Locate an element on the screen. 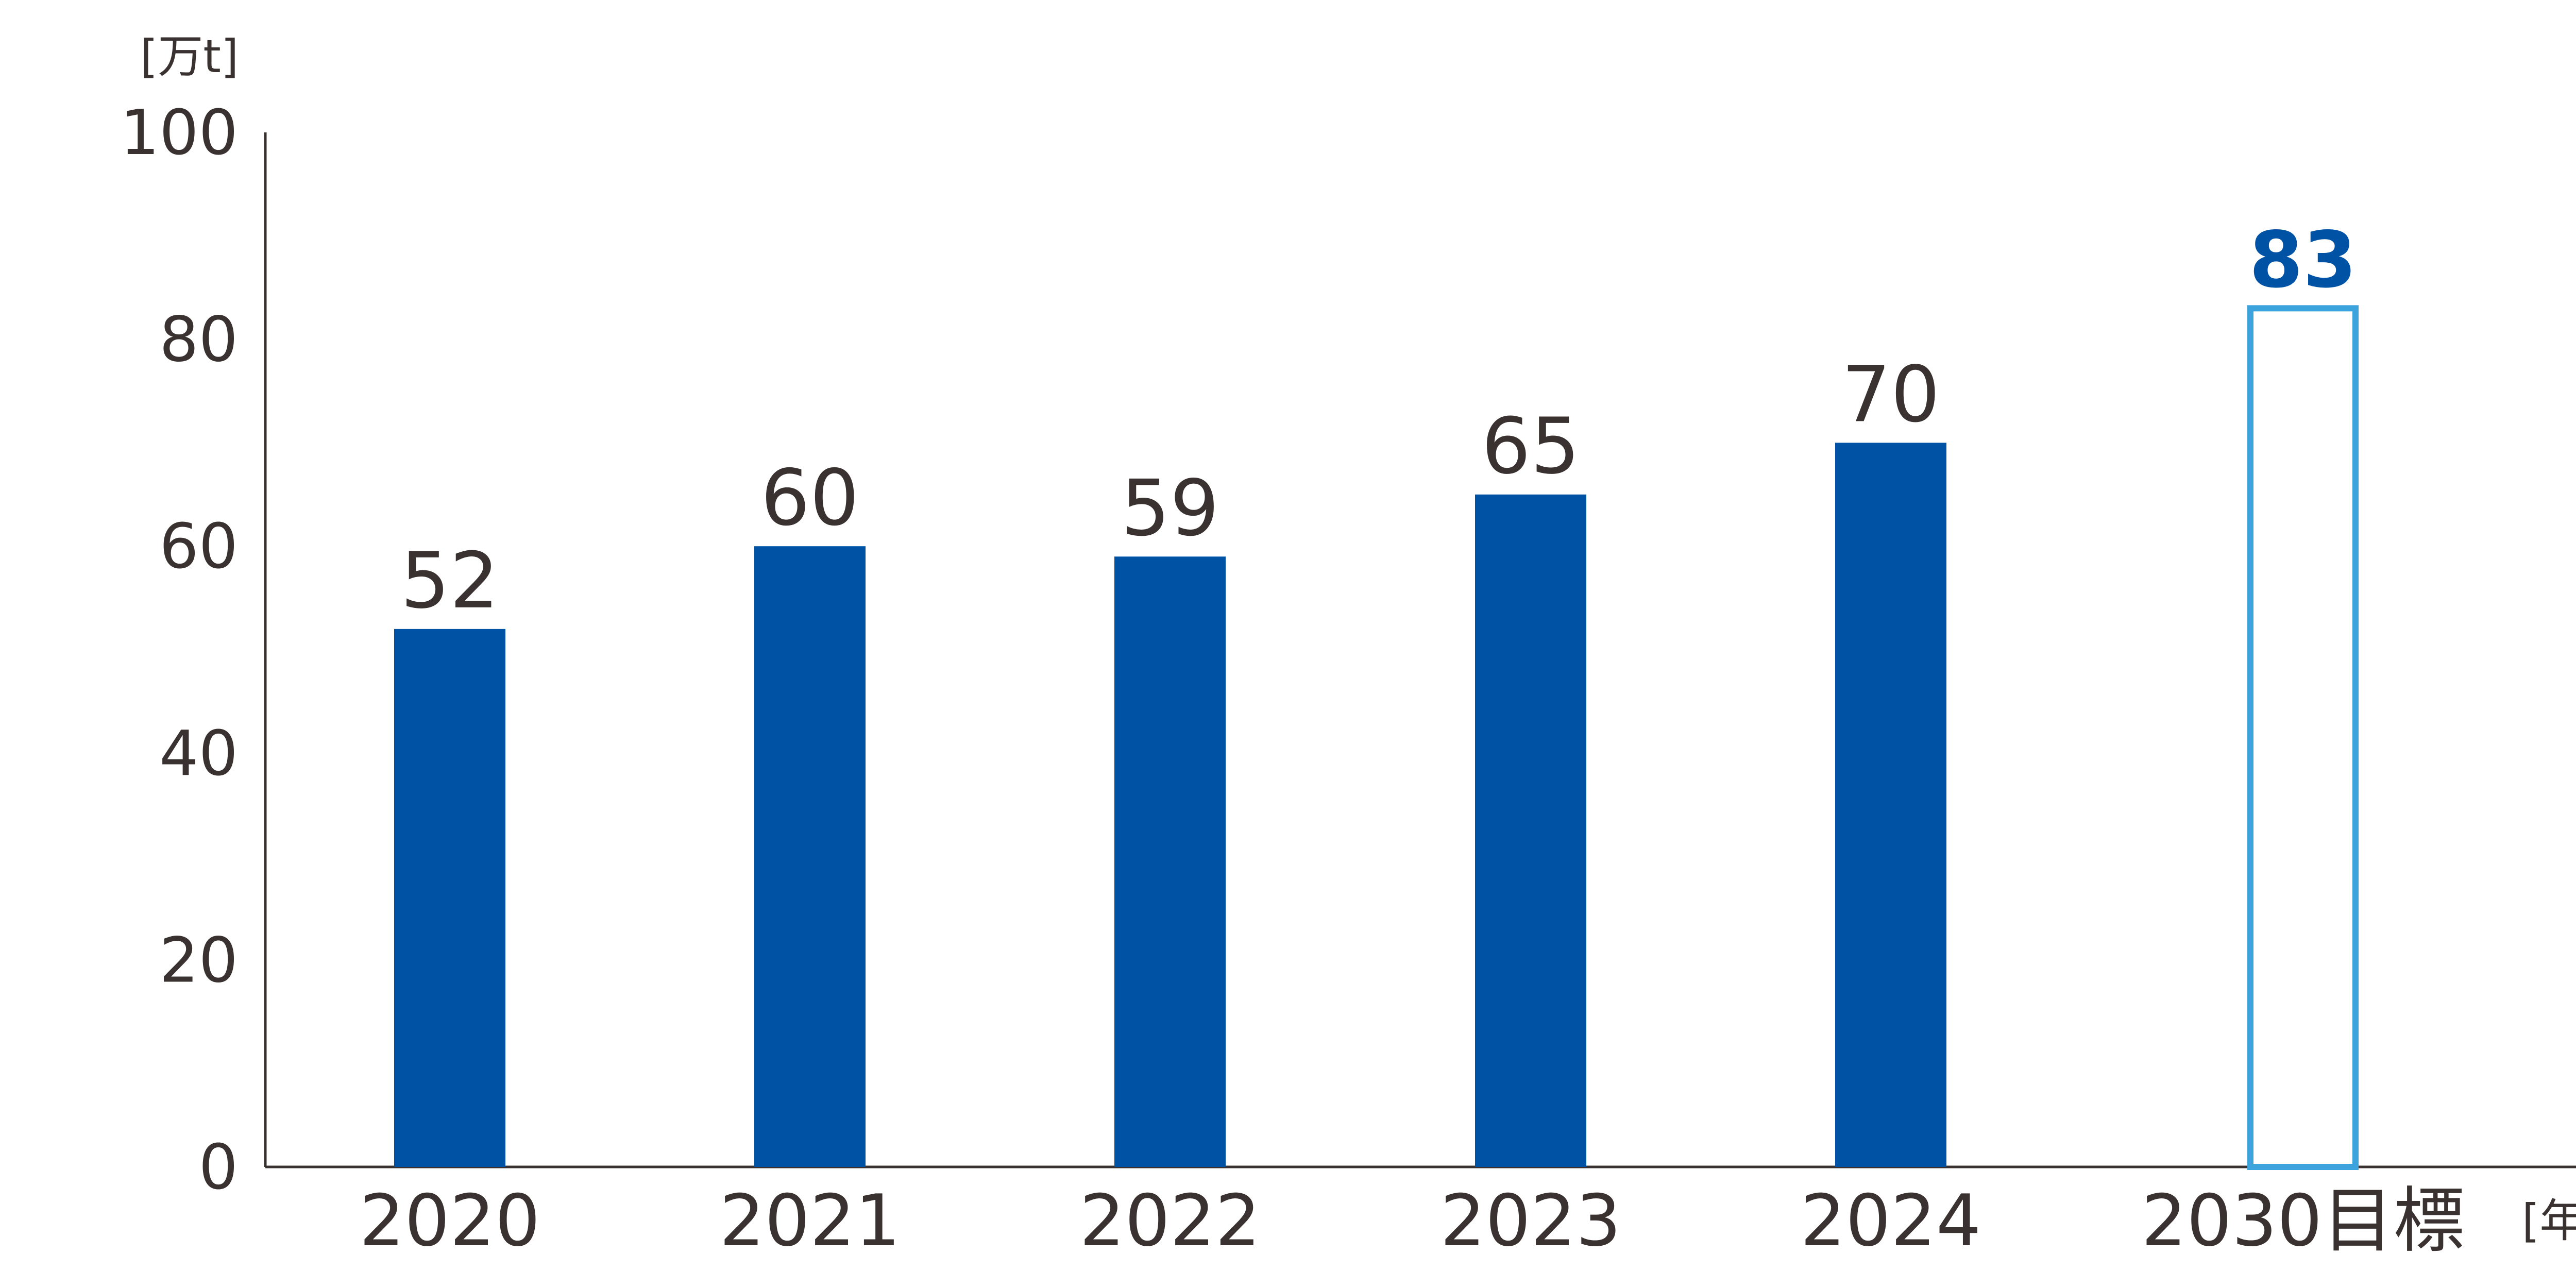  bar-target-outline is located at coordinates (2303, 737).